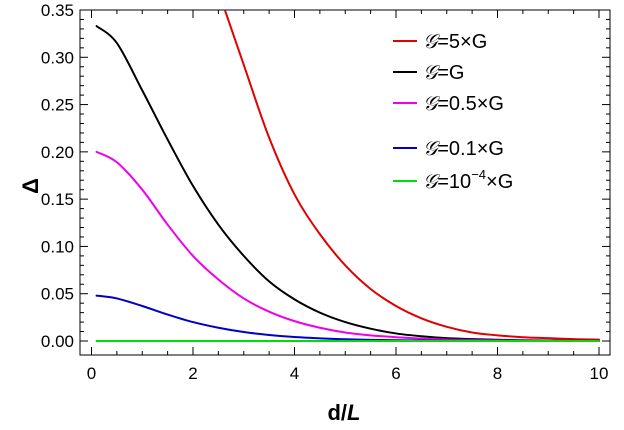 Image resolution: width=624 pixels, height=430 pixels. I want to click on x-tick-label: 2, so click(192, 373).